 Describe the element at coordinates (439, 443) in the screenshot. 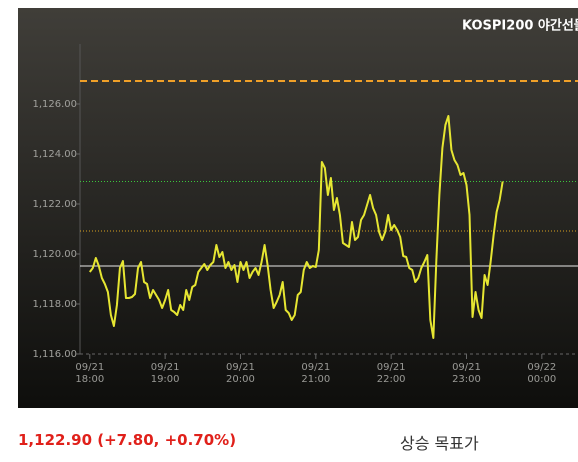

I see `target-label: 상승 목표가` at that location.